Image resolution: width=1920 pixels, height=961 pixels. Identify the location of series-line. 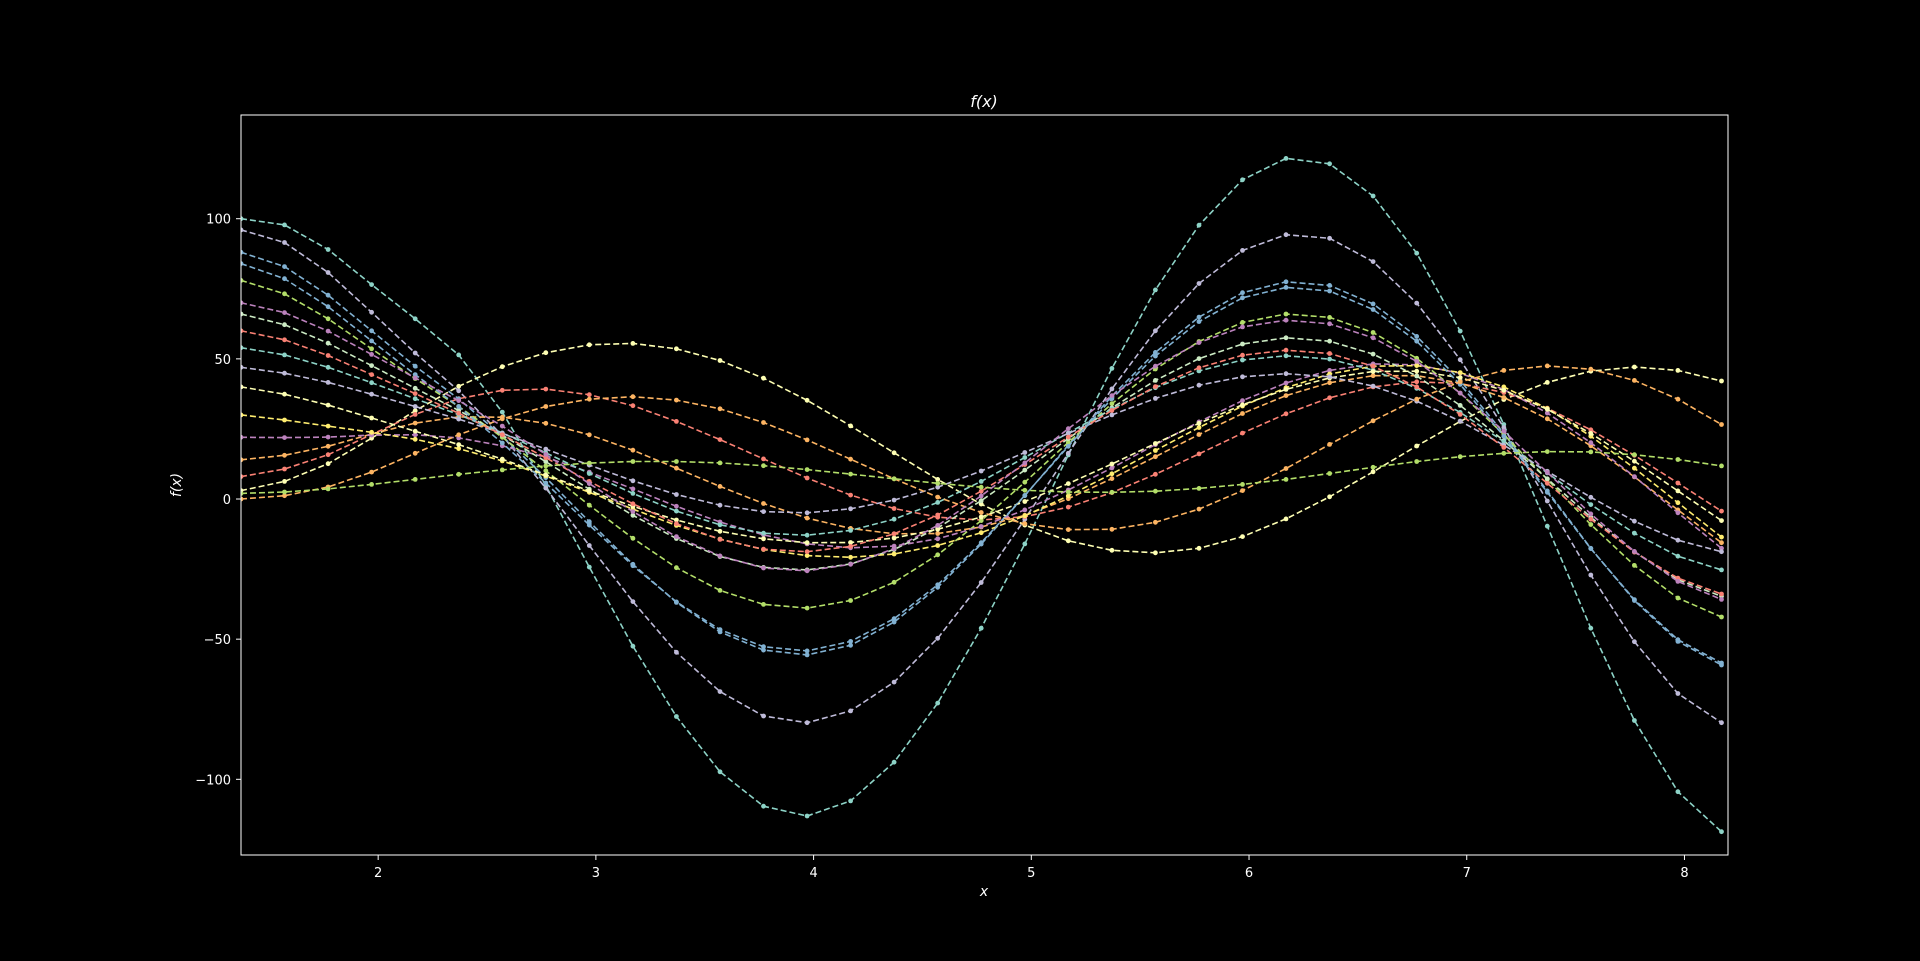
(981, 459).